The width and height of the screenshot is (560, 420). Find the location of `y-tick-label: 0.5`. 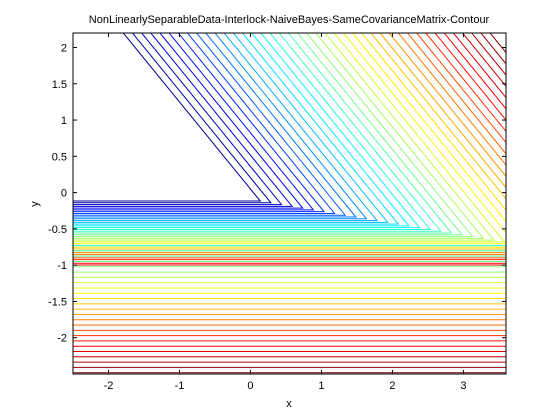

y-tick-label: 0.5 is located at coordinates (59, 157).